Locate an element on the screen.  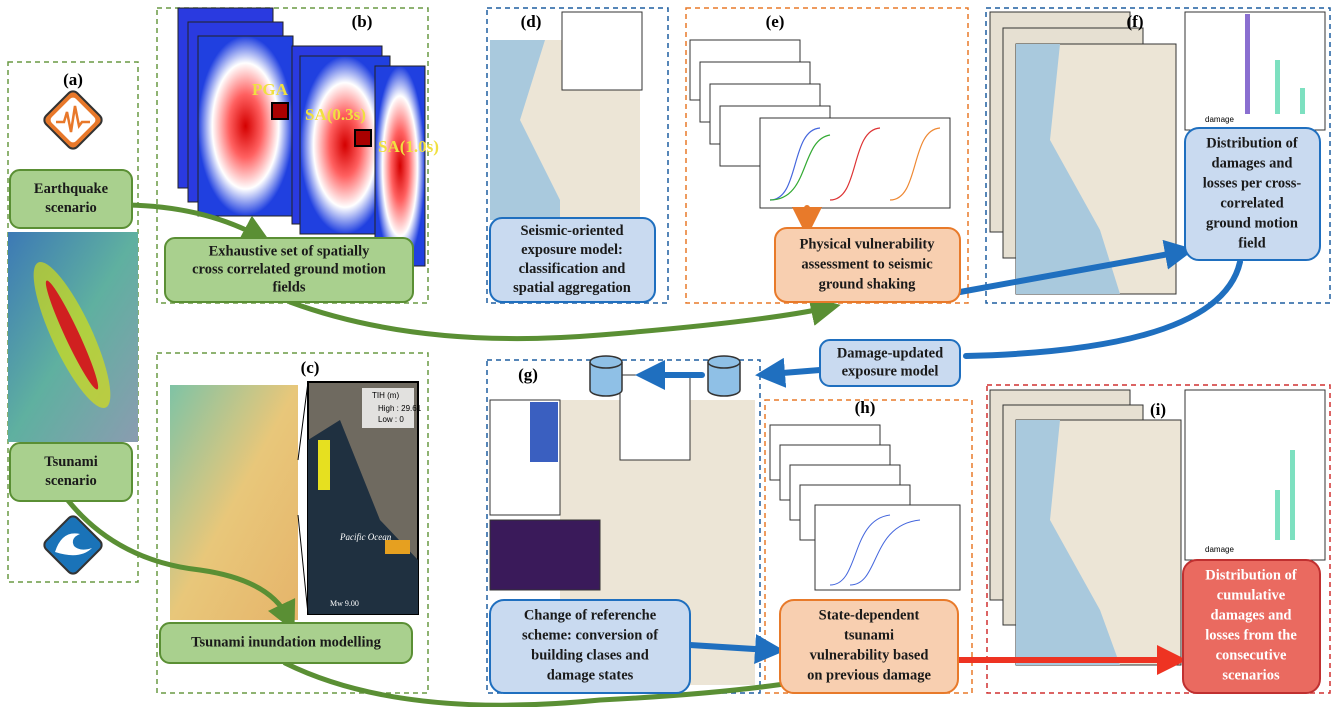
box-text: Exhaustive set of spatially is located at coordinates (289, 251).